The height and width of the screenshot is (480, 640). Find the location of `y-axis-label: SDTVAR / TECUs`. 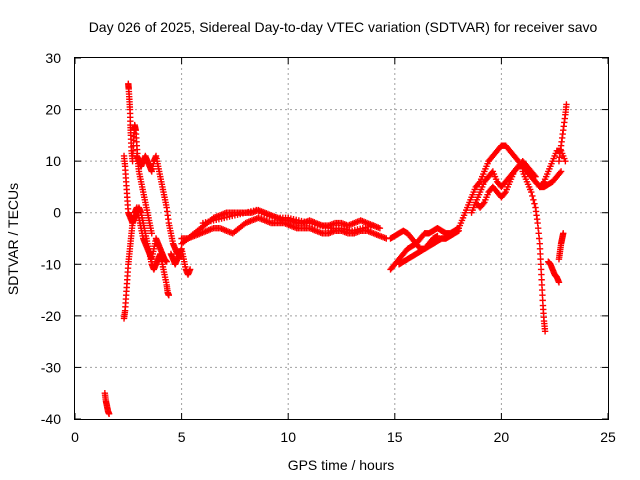

y-axis-label: SDTVAR / TECUs is located at coordinates (13, 239).